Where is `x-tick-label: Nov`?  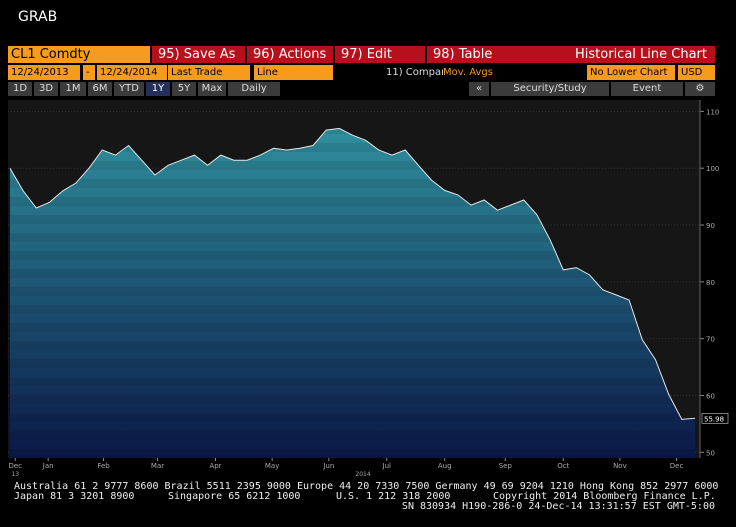 x-tick-label: Nov is located at coordinates (620, 466).